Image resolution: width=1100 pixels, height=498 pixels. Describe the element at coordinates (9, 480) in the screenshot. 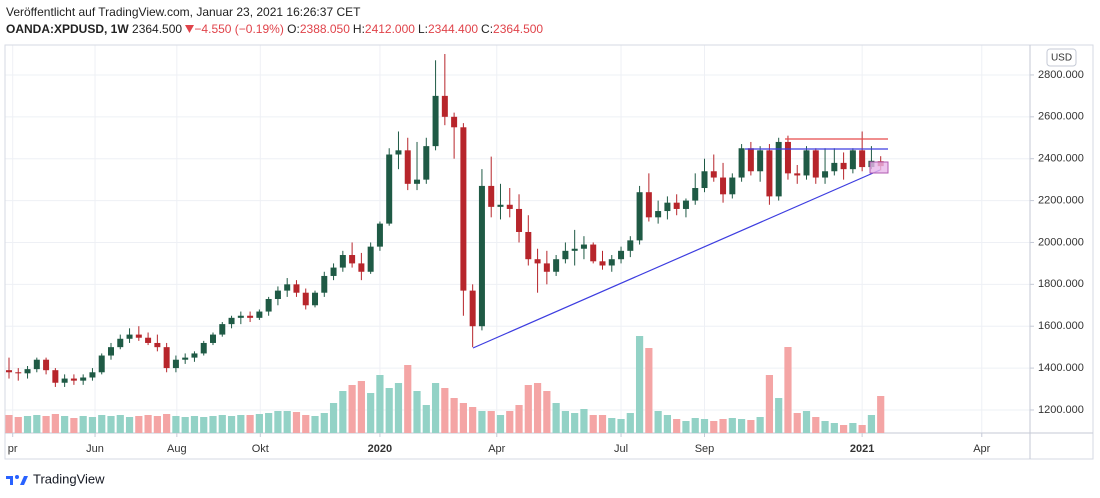

I see `logo-icon` at that location.